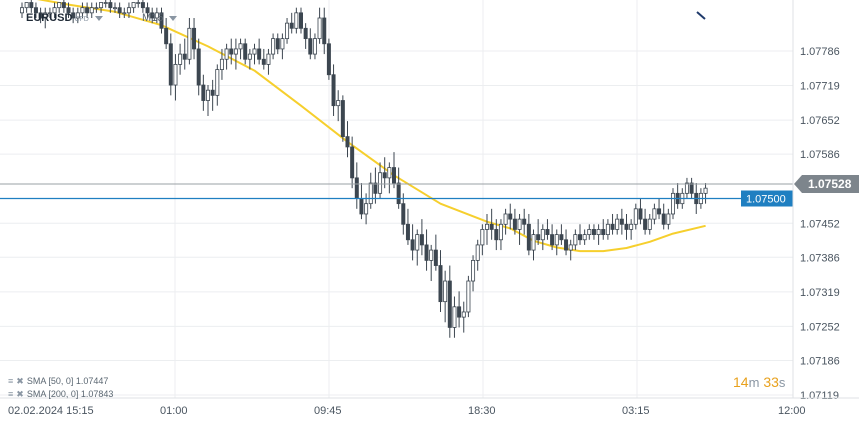 This screenshot has height=427, width=859. I want to click on indicator-label: SMA [200, 0] 1.07843, so click(70, 394).